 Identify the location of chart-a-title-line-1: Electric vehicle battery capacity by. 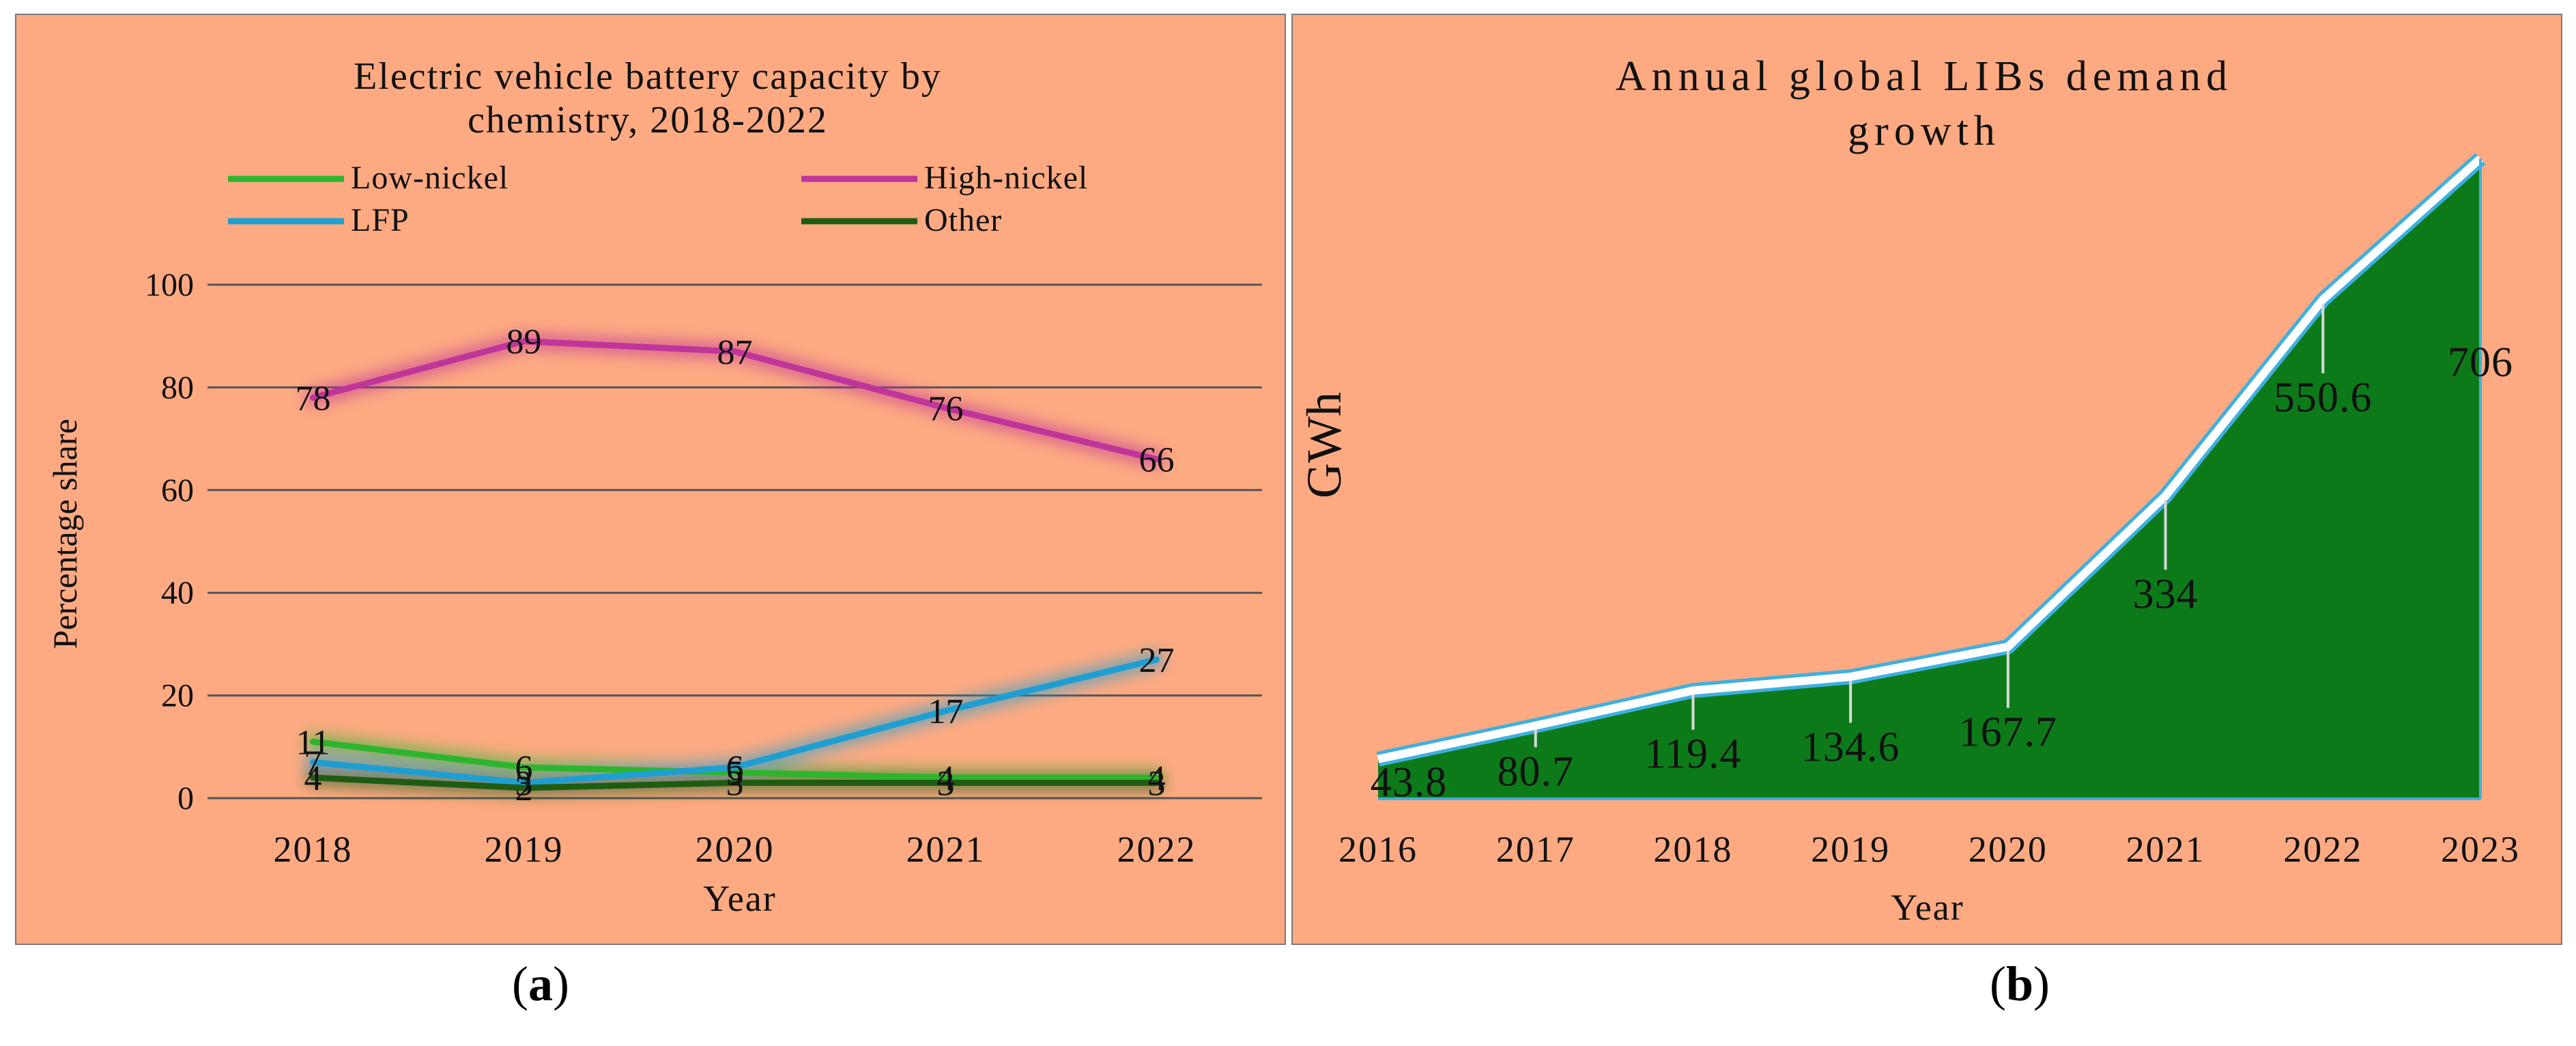
(648, 76).